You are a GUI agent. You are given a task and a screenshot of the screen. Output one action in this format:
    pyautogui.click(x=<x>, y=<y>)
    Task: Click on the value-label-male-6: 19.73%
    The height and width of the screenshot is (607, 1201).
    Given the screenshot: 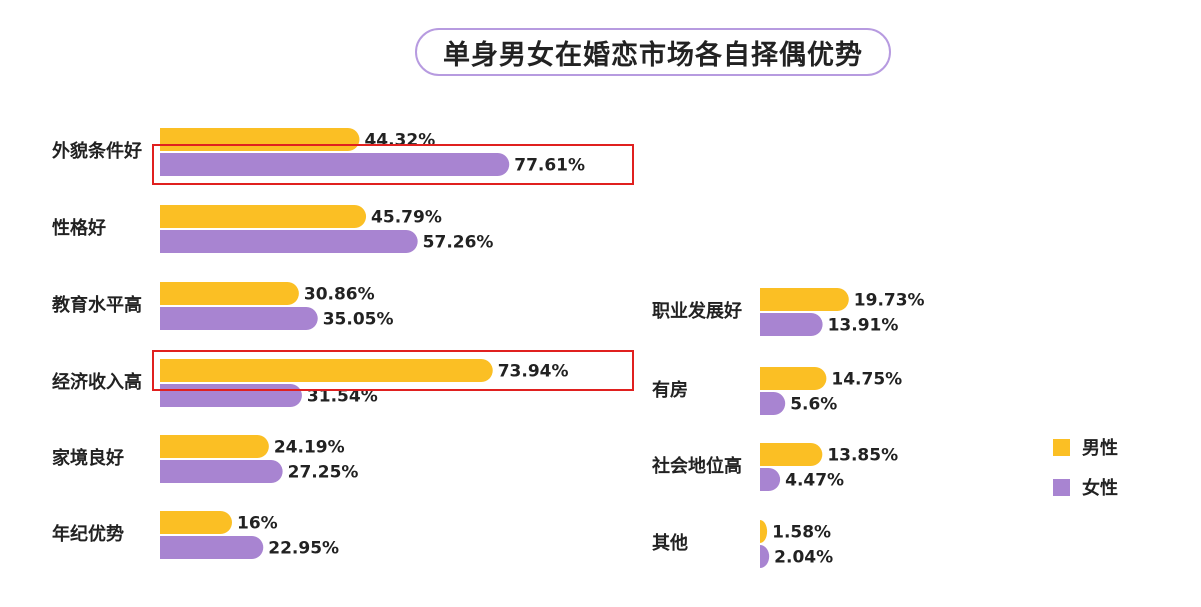 What is the action you would take?
    pyautogui.click(x=889, y=301)
    